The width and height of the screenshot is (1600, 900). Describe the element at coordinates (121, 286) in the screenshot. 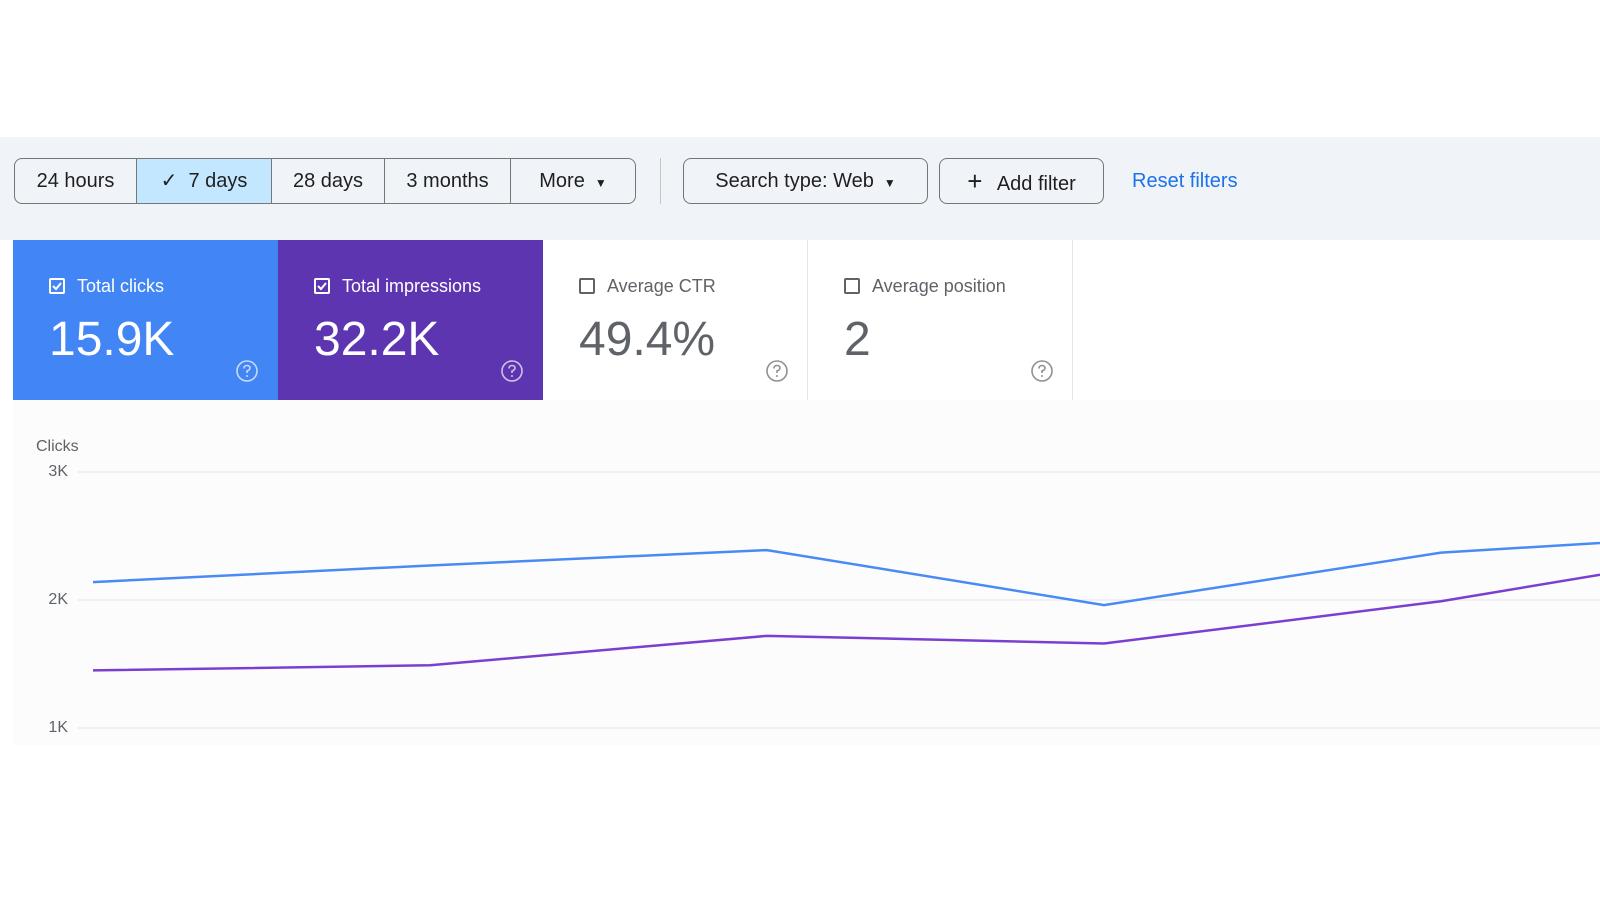

I see `metric-label: Total clicks` at that location.